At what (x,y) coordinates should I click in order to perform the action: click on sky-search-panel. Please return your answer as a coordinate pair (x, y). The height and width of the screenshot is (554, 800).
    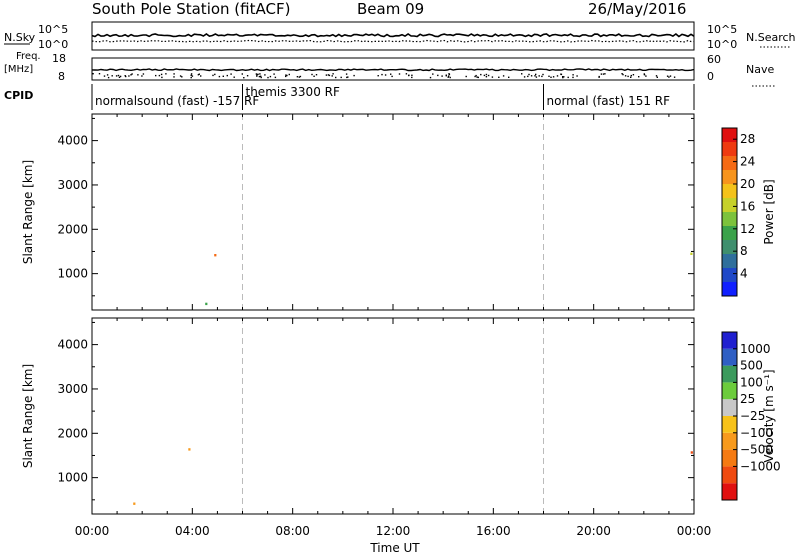
    Looking at the image, I should click on (393, 36).